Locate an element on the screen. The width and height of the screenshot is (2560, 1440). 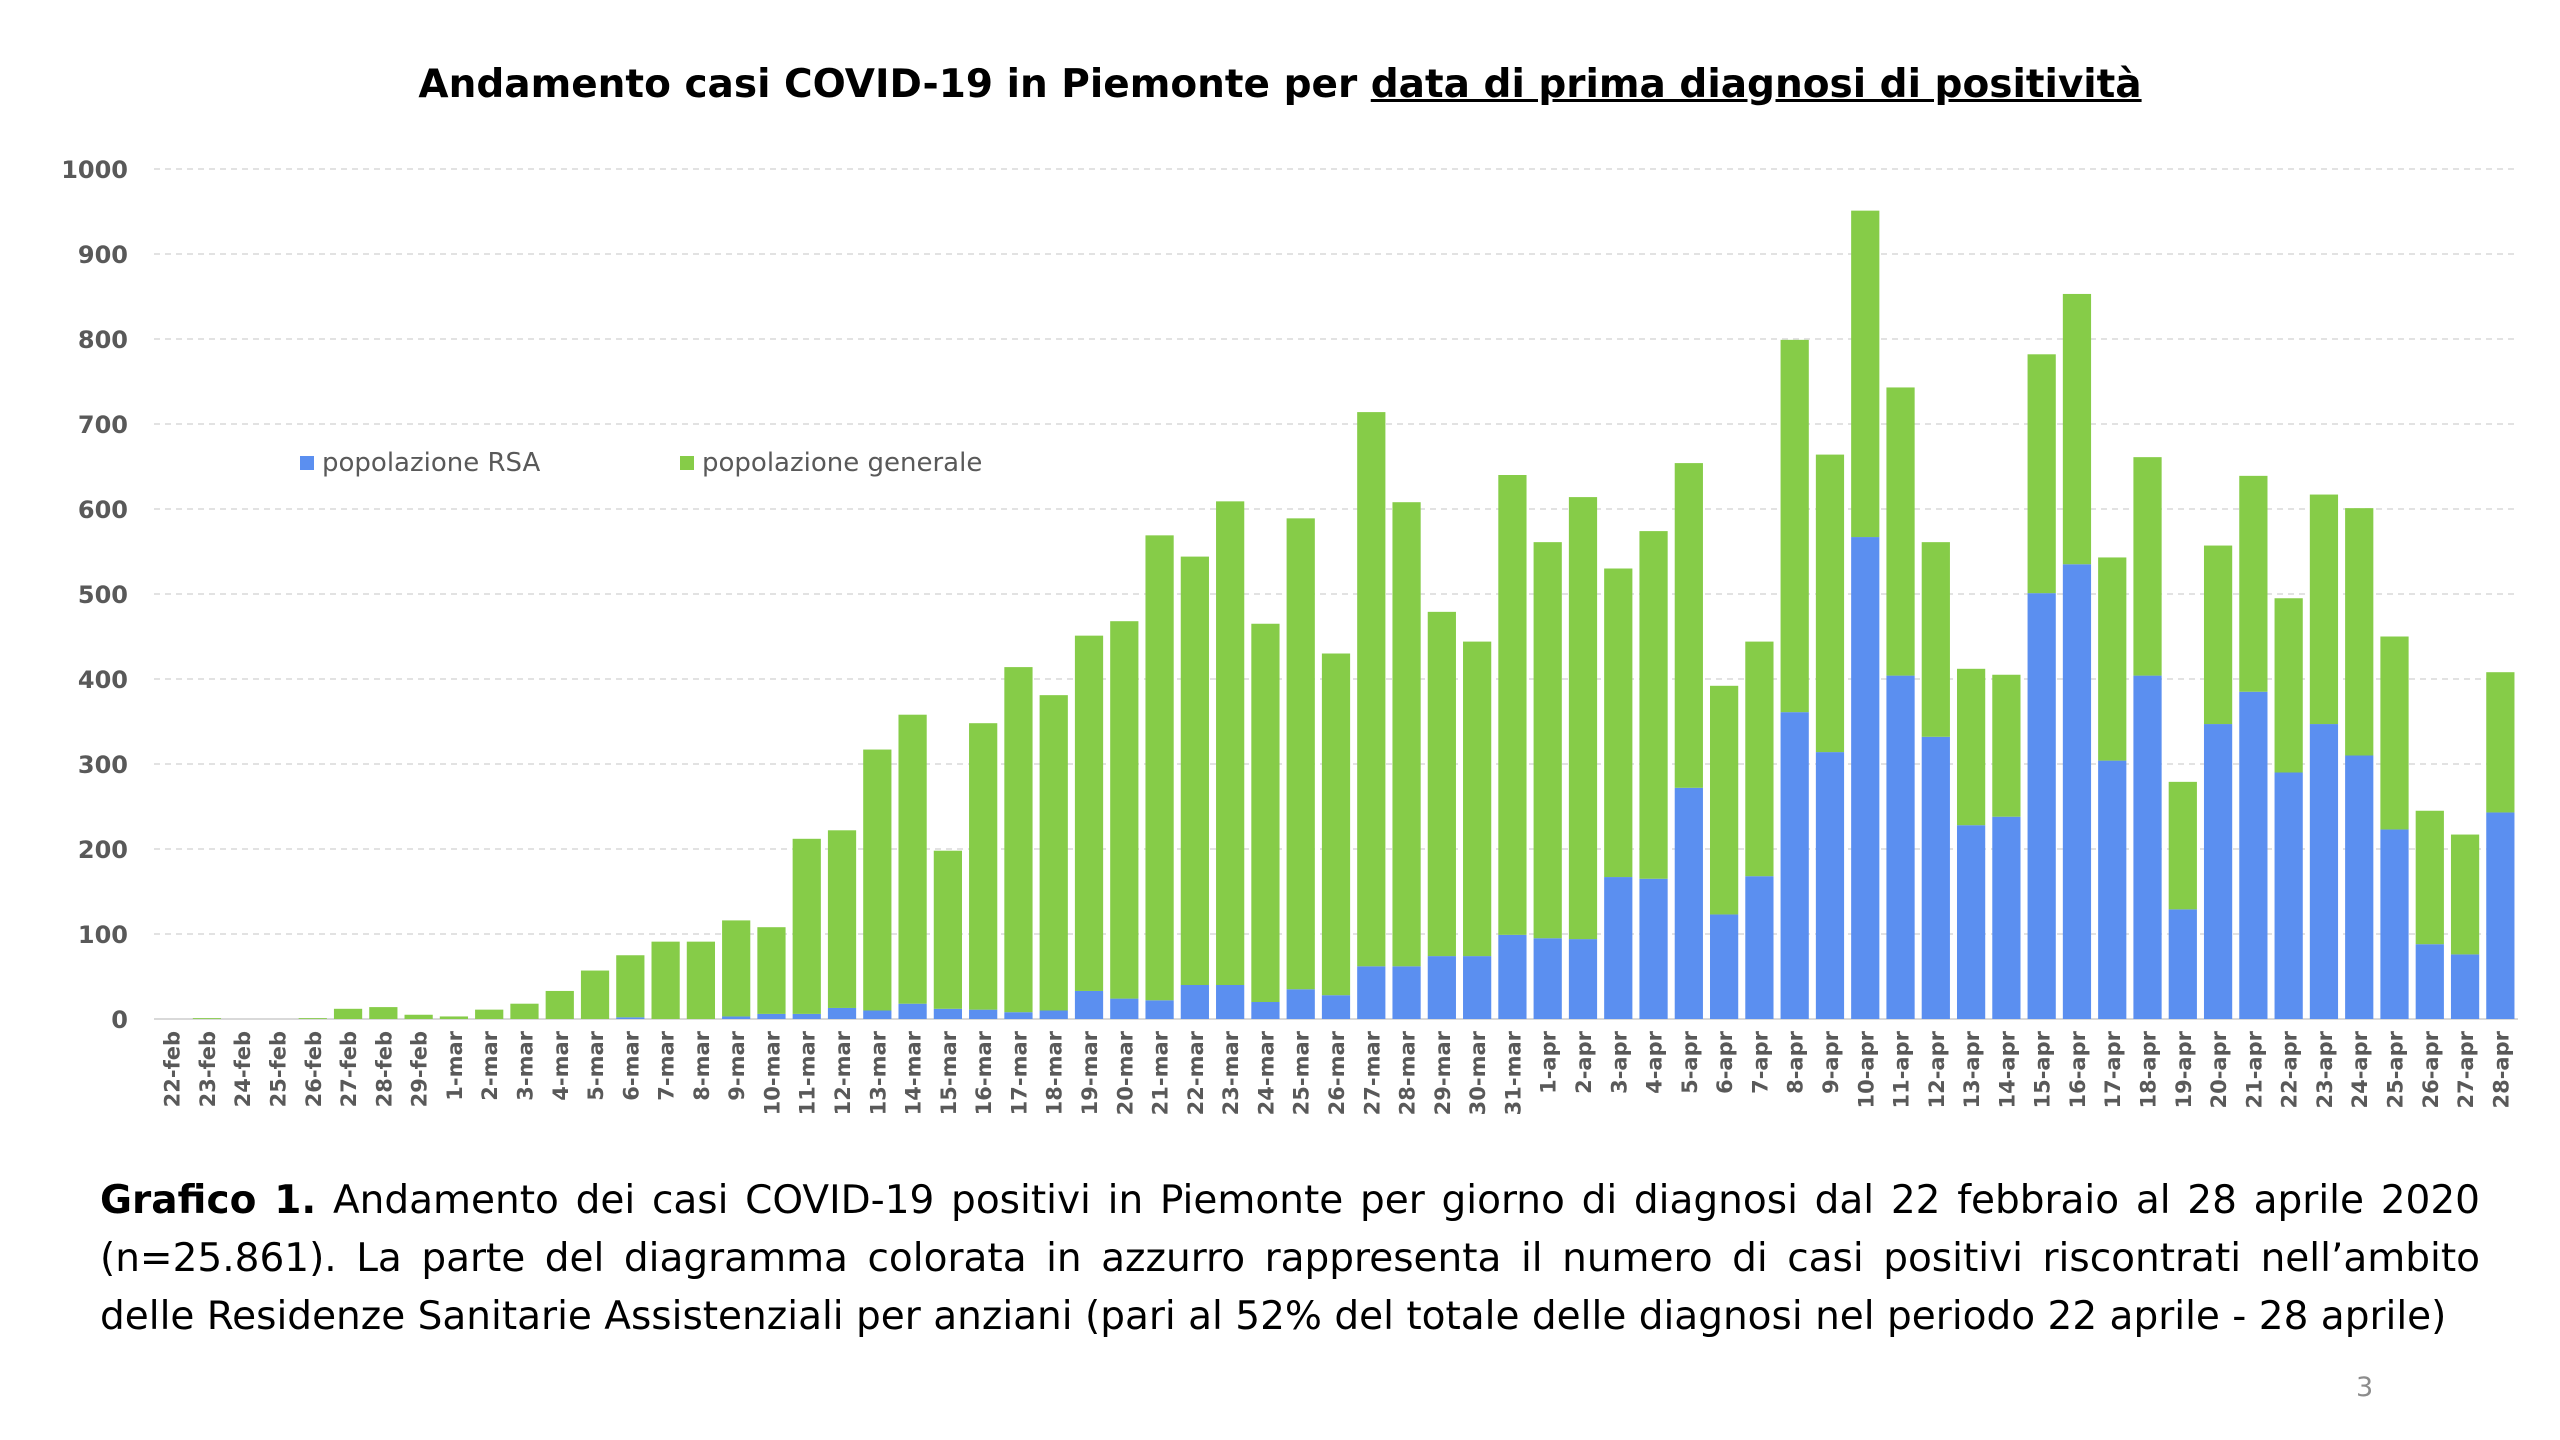
x-tick-label: 15-mar is located at coordinates (949, 1072).